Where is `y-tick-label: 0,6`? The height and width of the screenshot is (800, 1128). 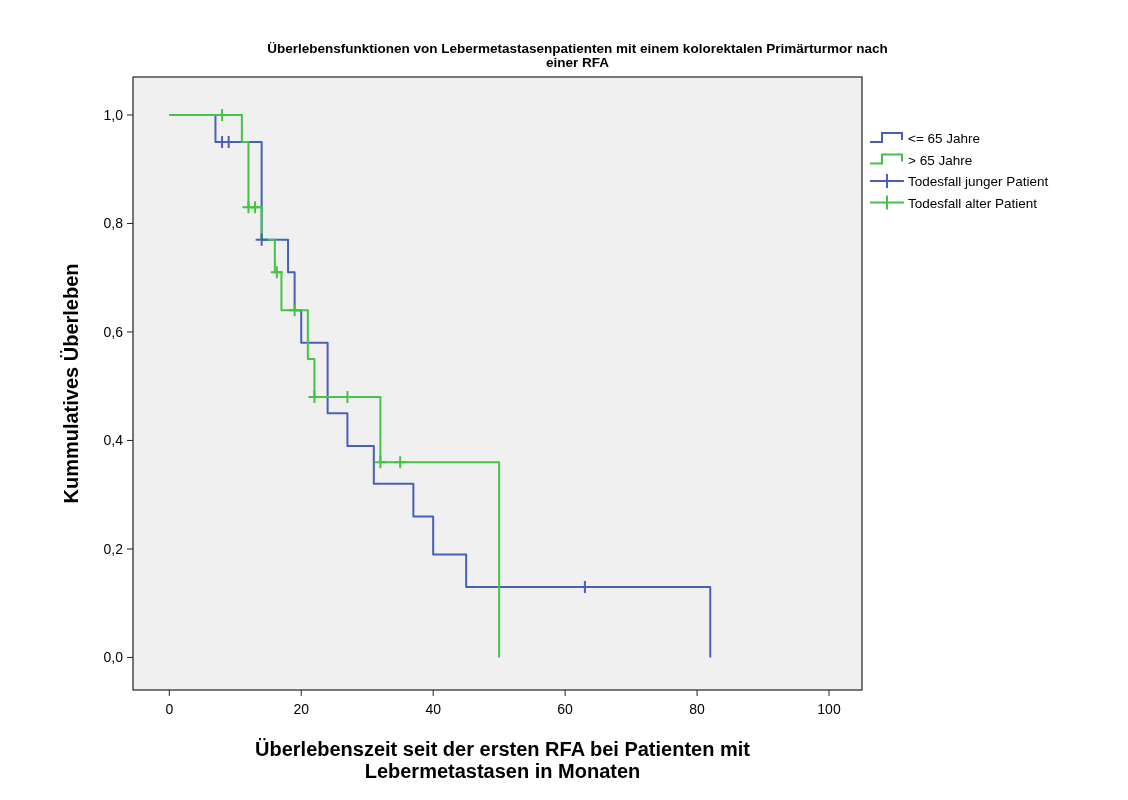
y-tick-label: 0,6 is located at coordinates (113, 331).